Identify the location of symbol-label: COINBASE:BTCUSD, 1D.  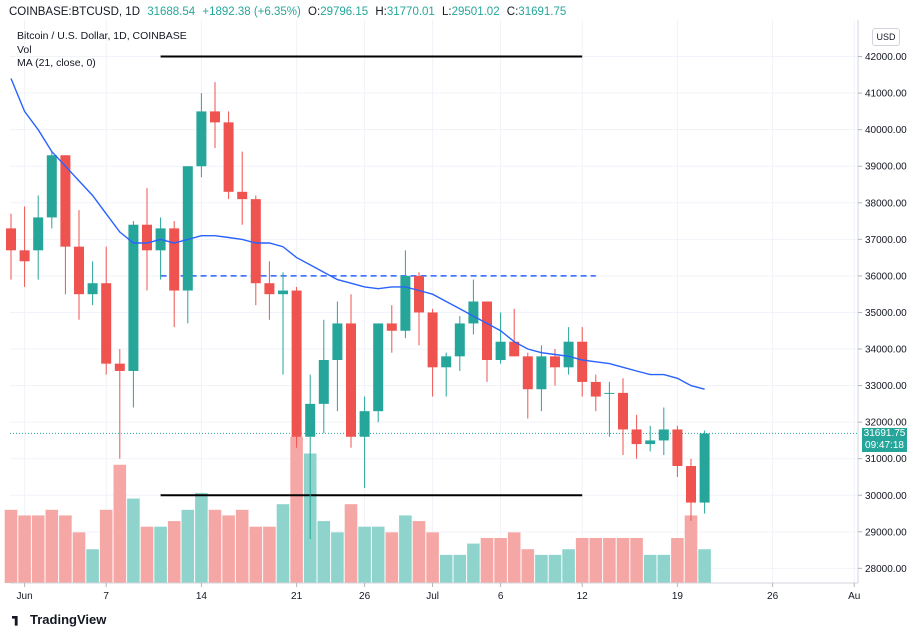
(74, 12).